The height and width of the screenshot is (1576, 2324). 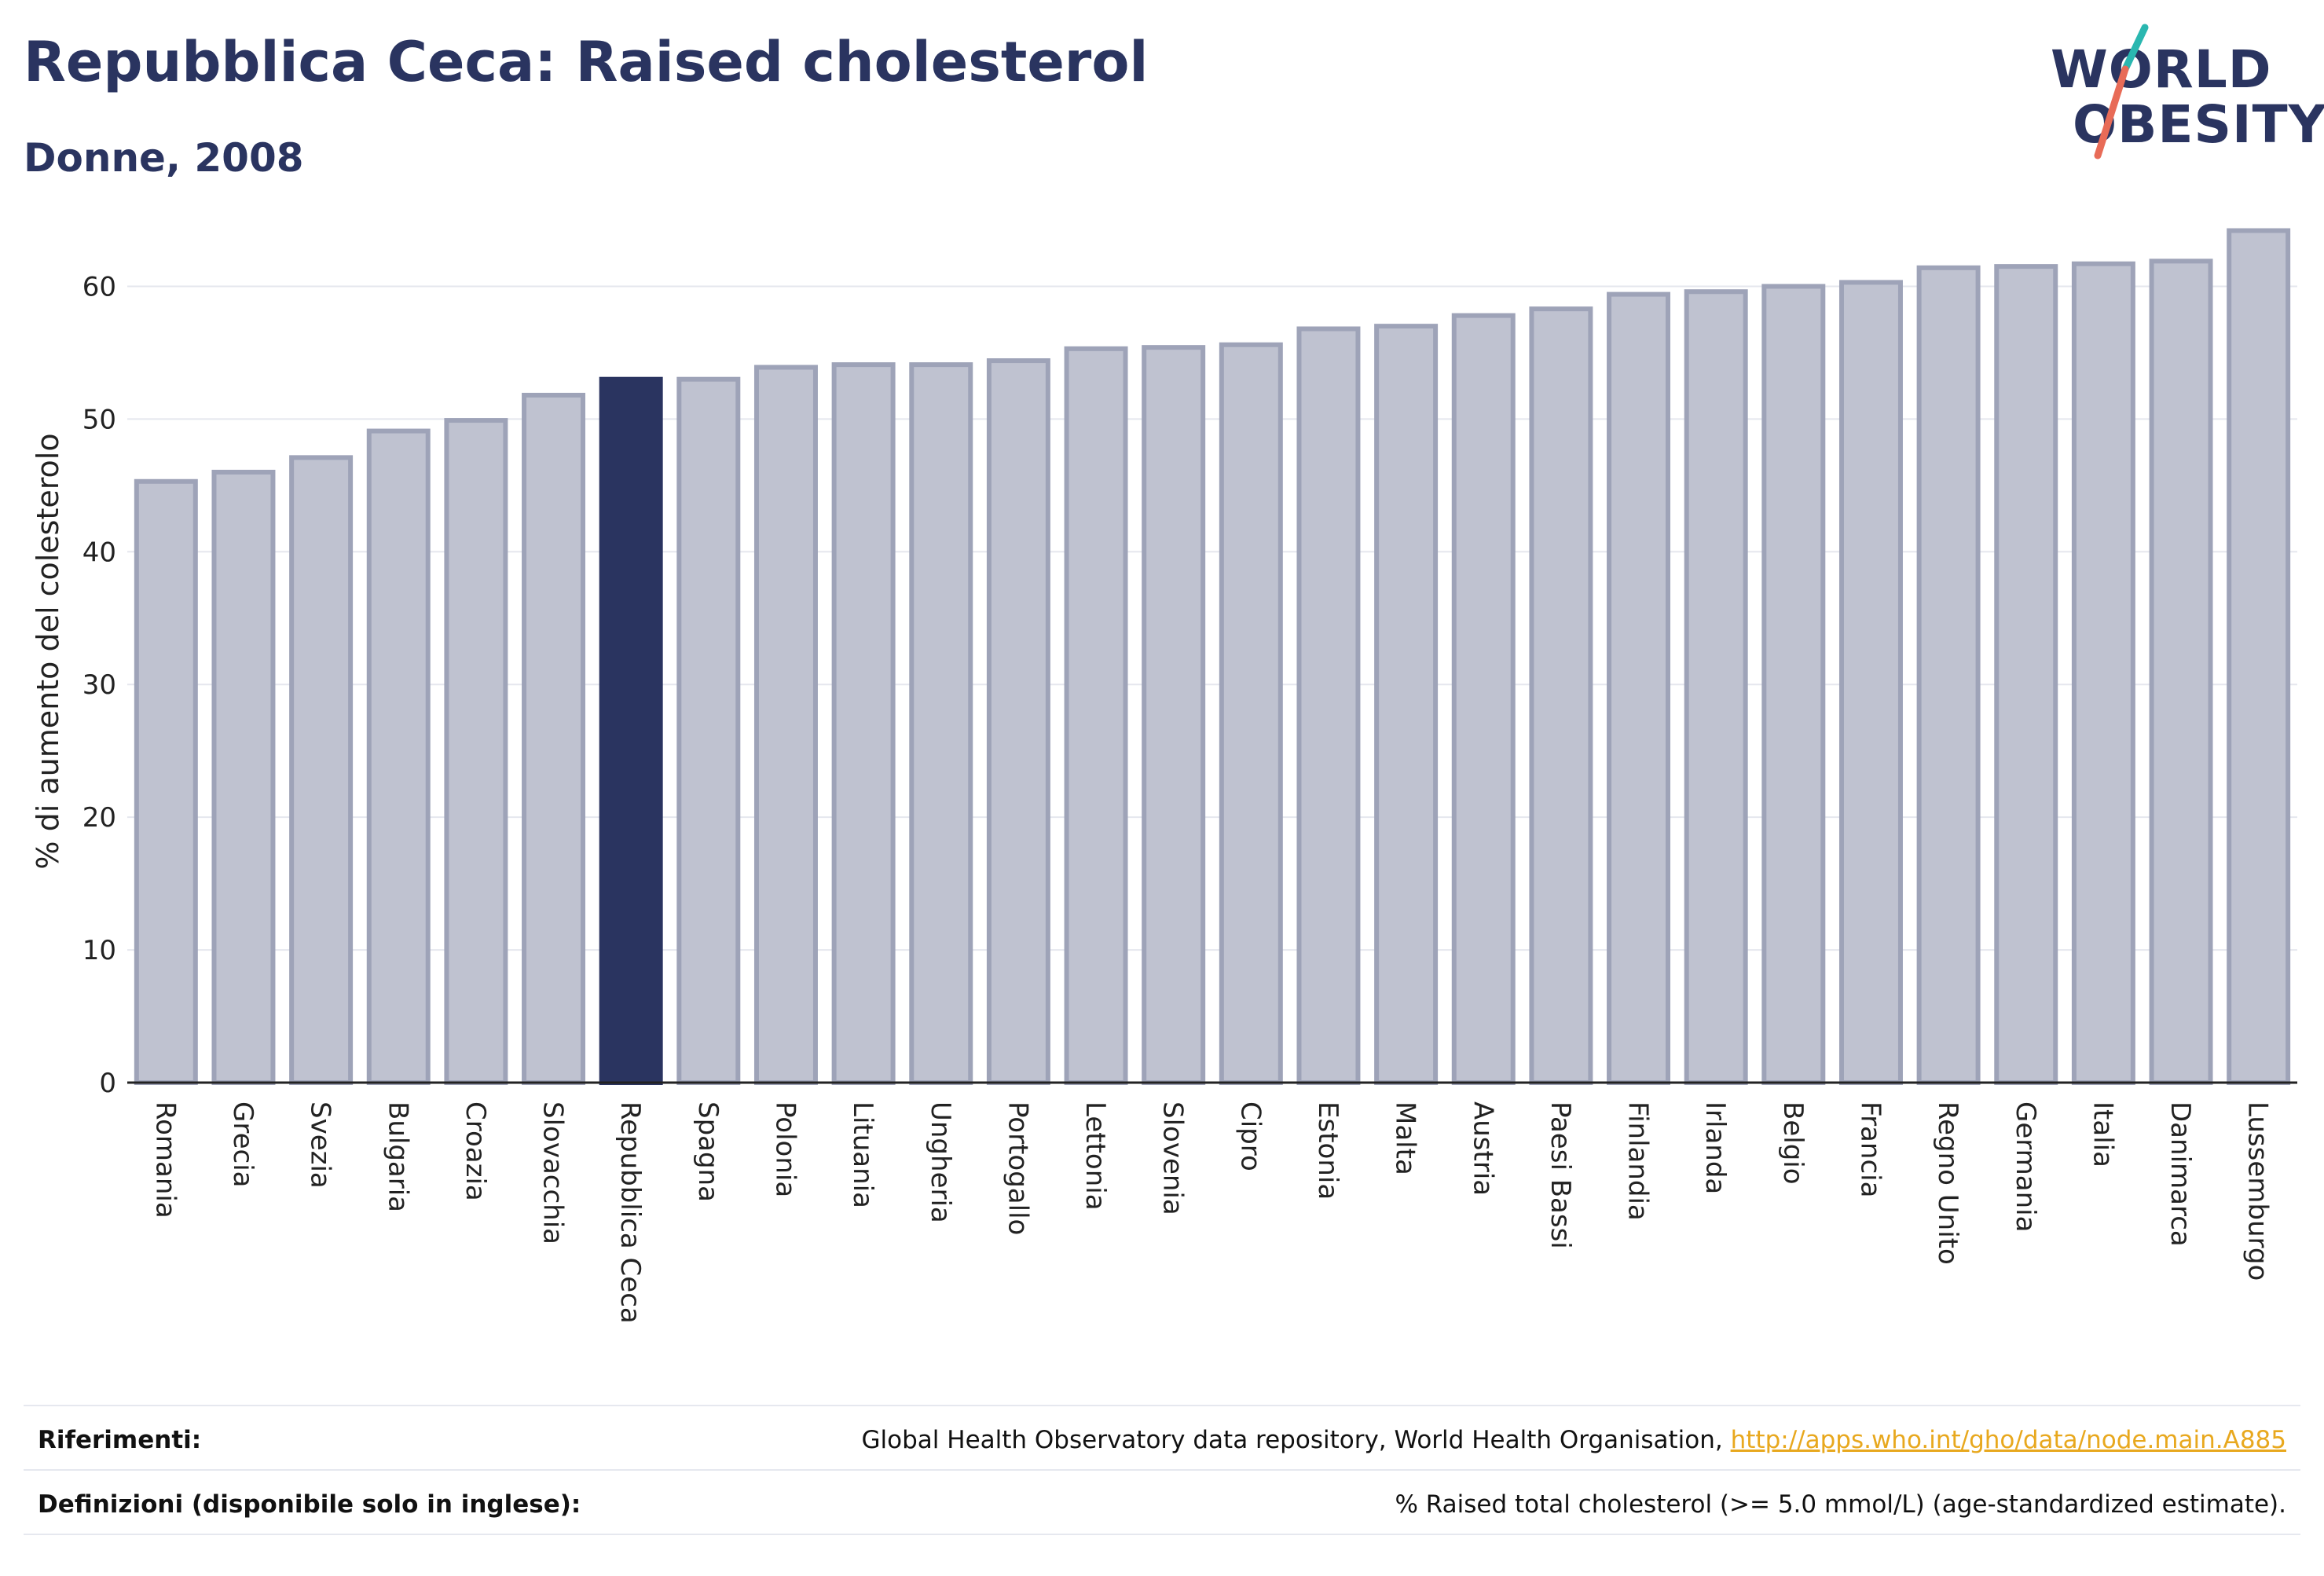 I want to click on bar-bulgaria, so click(x=398, y=756).